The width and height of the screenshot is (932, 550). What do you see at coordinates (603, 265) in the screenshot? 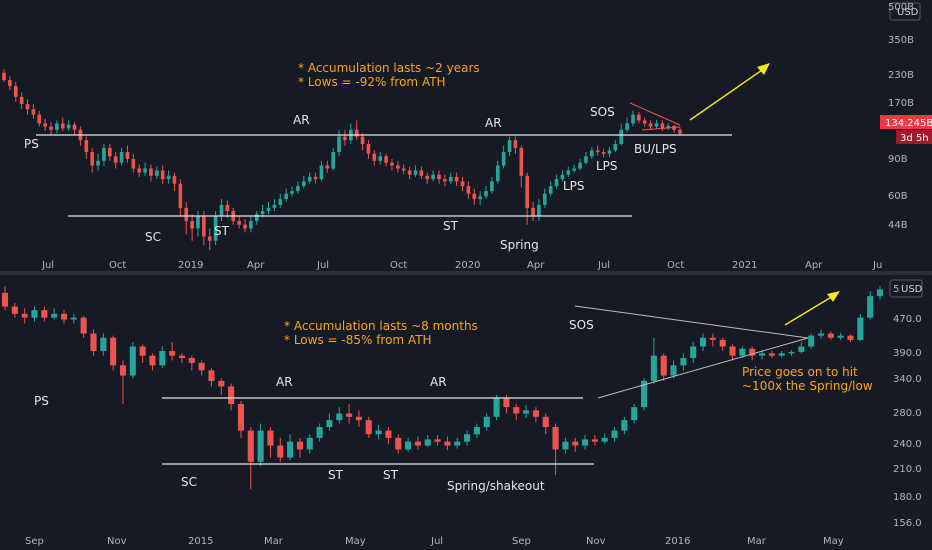
I see `top-xtick-8: Jul` at bounding box center [603, 265].